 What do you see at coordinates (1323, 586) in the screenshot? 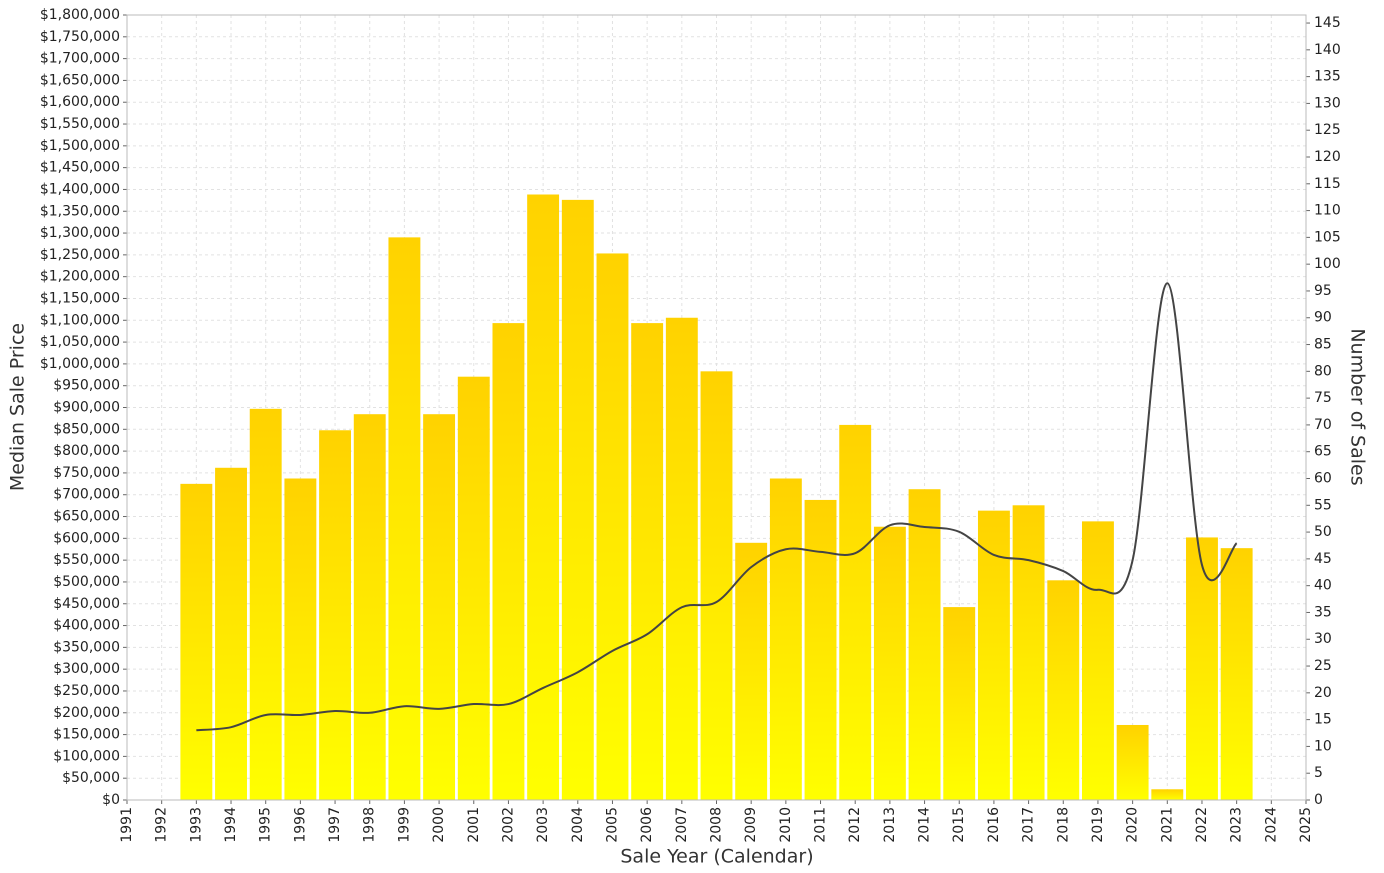
I see `y2-tick-label: 40` at bounding box center [1323, 586].